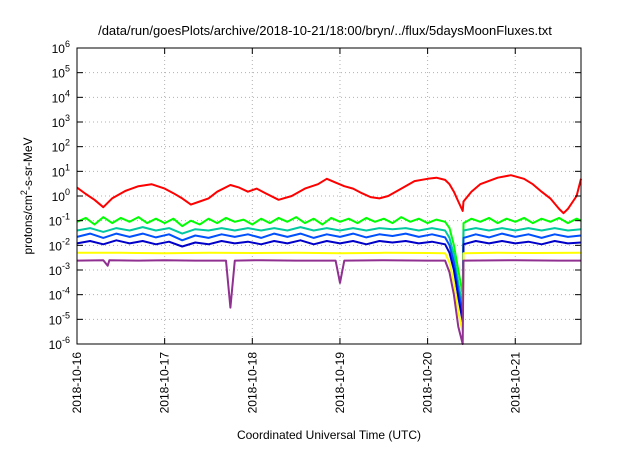 This screenshot has width=640, height=453. What do you see at coordinates (329, 435) in the screenshot?
I see `x-axis-label: Coordinated Universal Time (UTC)` at bounding box center [329, 435].